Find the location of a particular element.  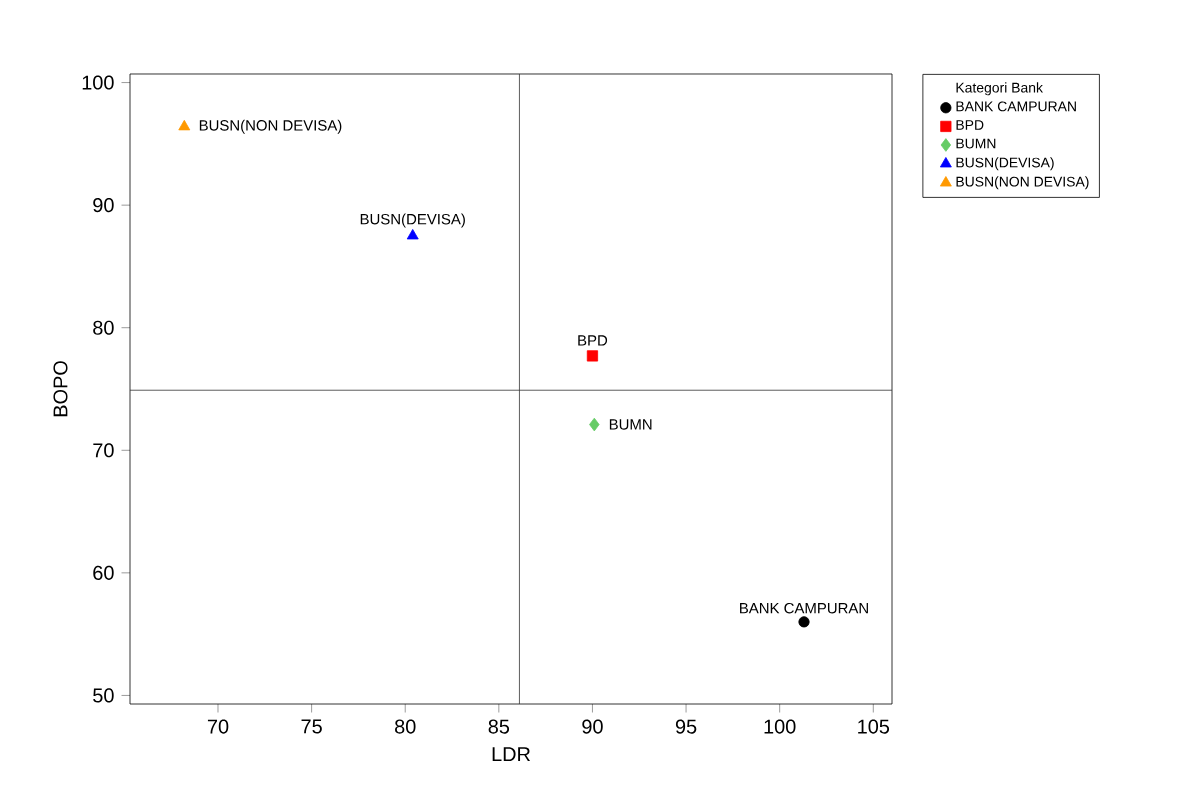

x-tick-label: 105 is located at coordinates (874, 726).